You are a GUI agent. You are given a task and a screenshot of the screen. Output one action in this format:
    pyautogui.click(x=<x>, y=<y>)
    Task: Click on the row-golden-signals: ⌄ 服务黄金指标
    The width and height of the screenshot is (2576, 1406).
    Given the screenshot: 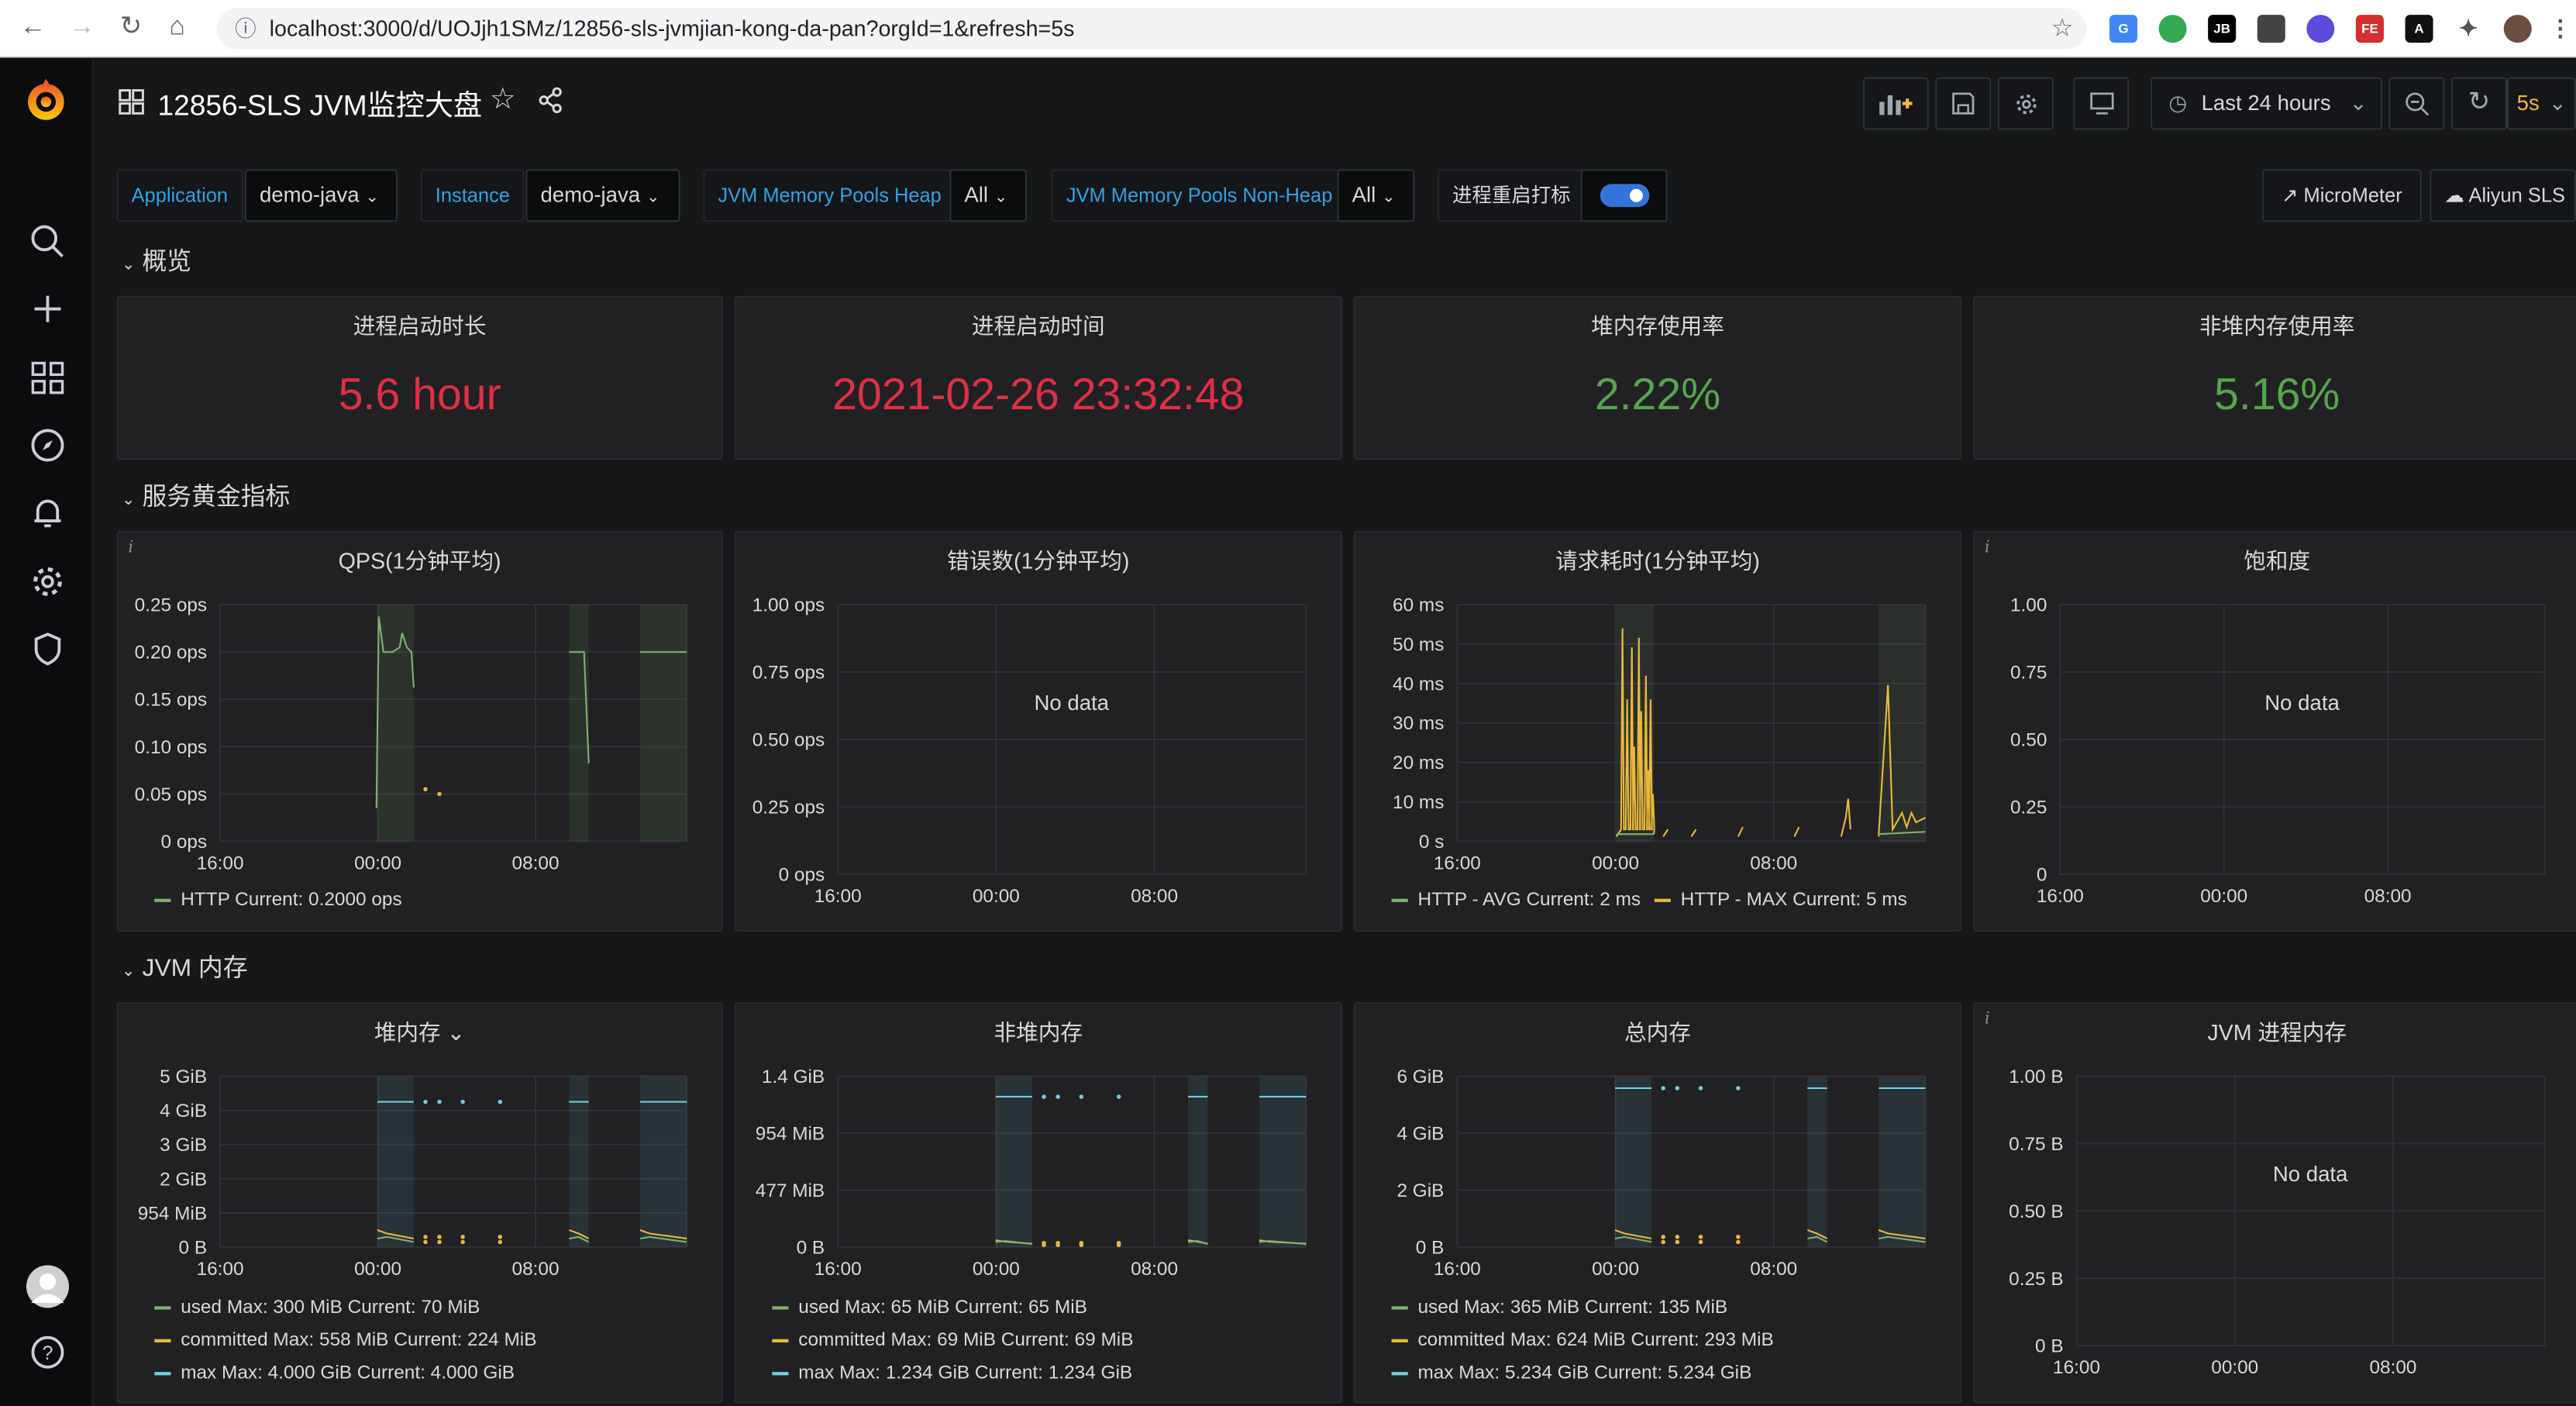 What is the action you would take?
    pyautogui.click(x=206, y=496)
    